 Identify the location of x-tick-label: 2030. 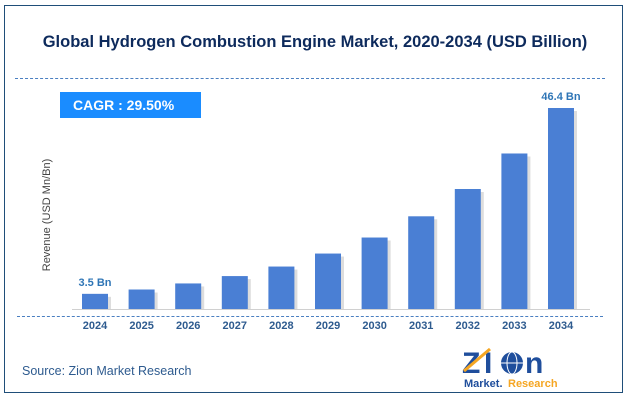
(374, 326).